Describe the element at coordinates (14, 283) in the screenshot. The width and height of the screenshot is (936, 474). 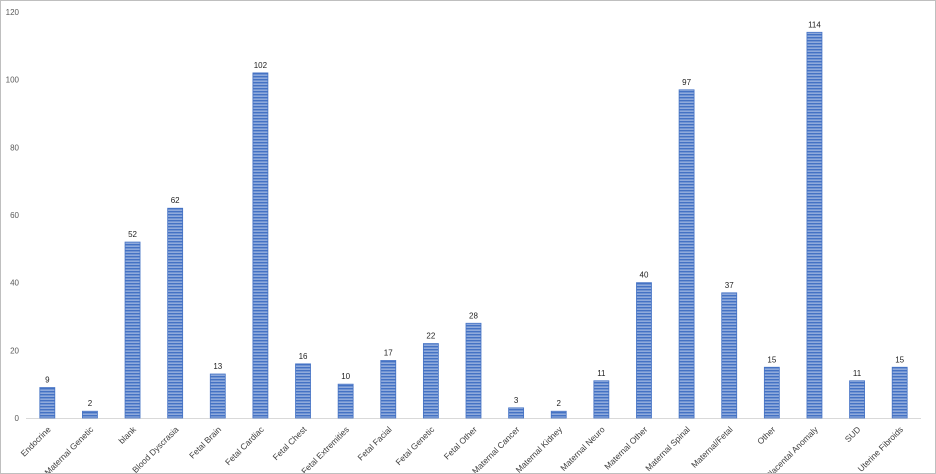
I see `y-tick-label: 40` at that location.